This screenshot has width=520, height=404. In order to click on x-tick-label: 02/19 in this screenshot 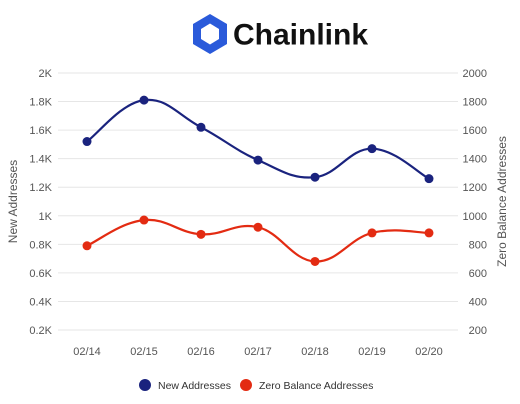, I will do `click(372, 352)`.